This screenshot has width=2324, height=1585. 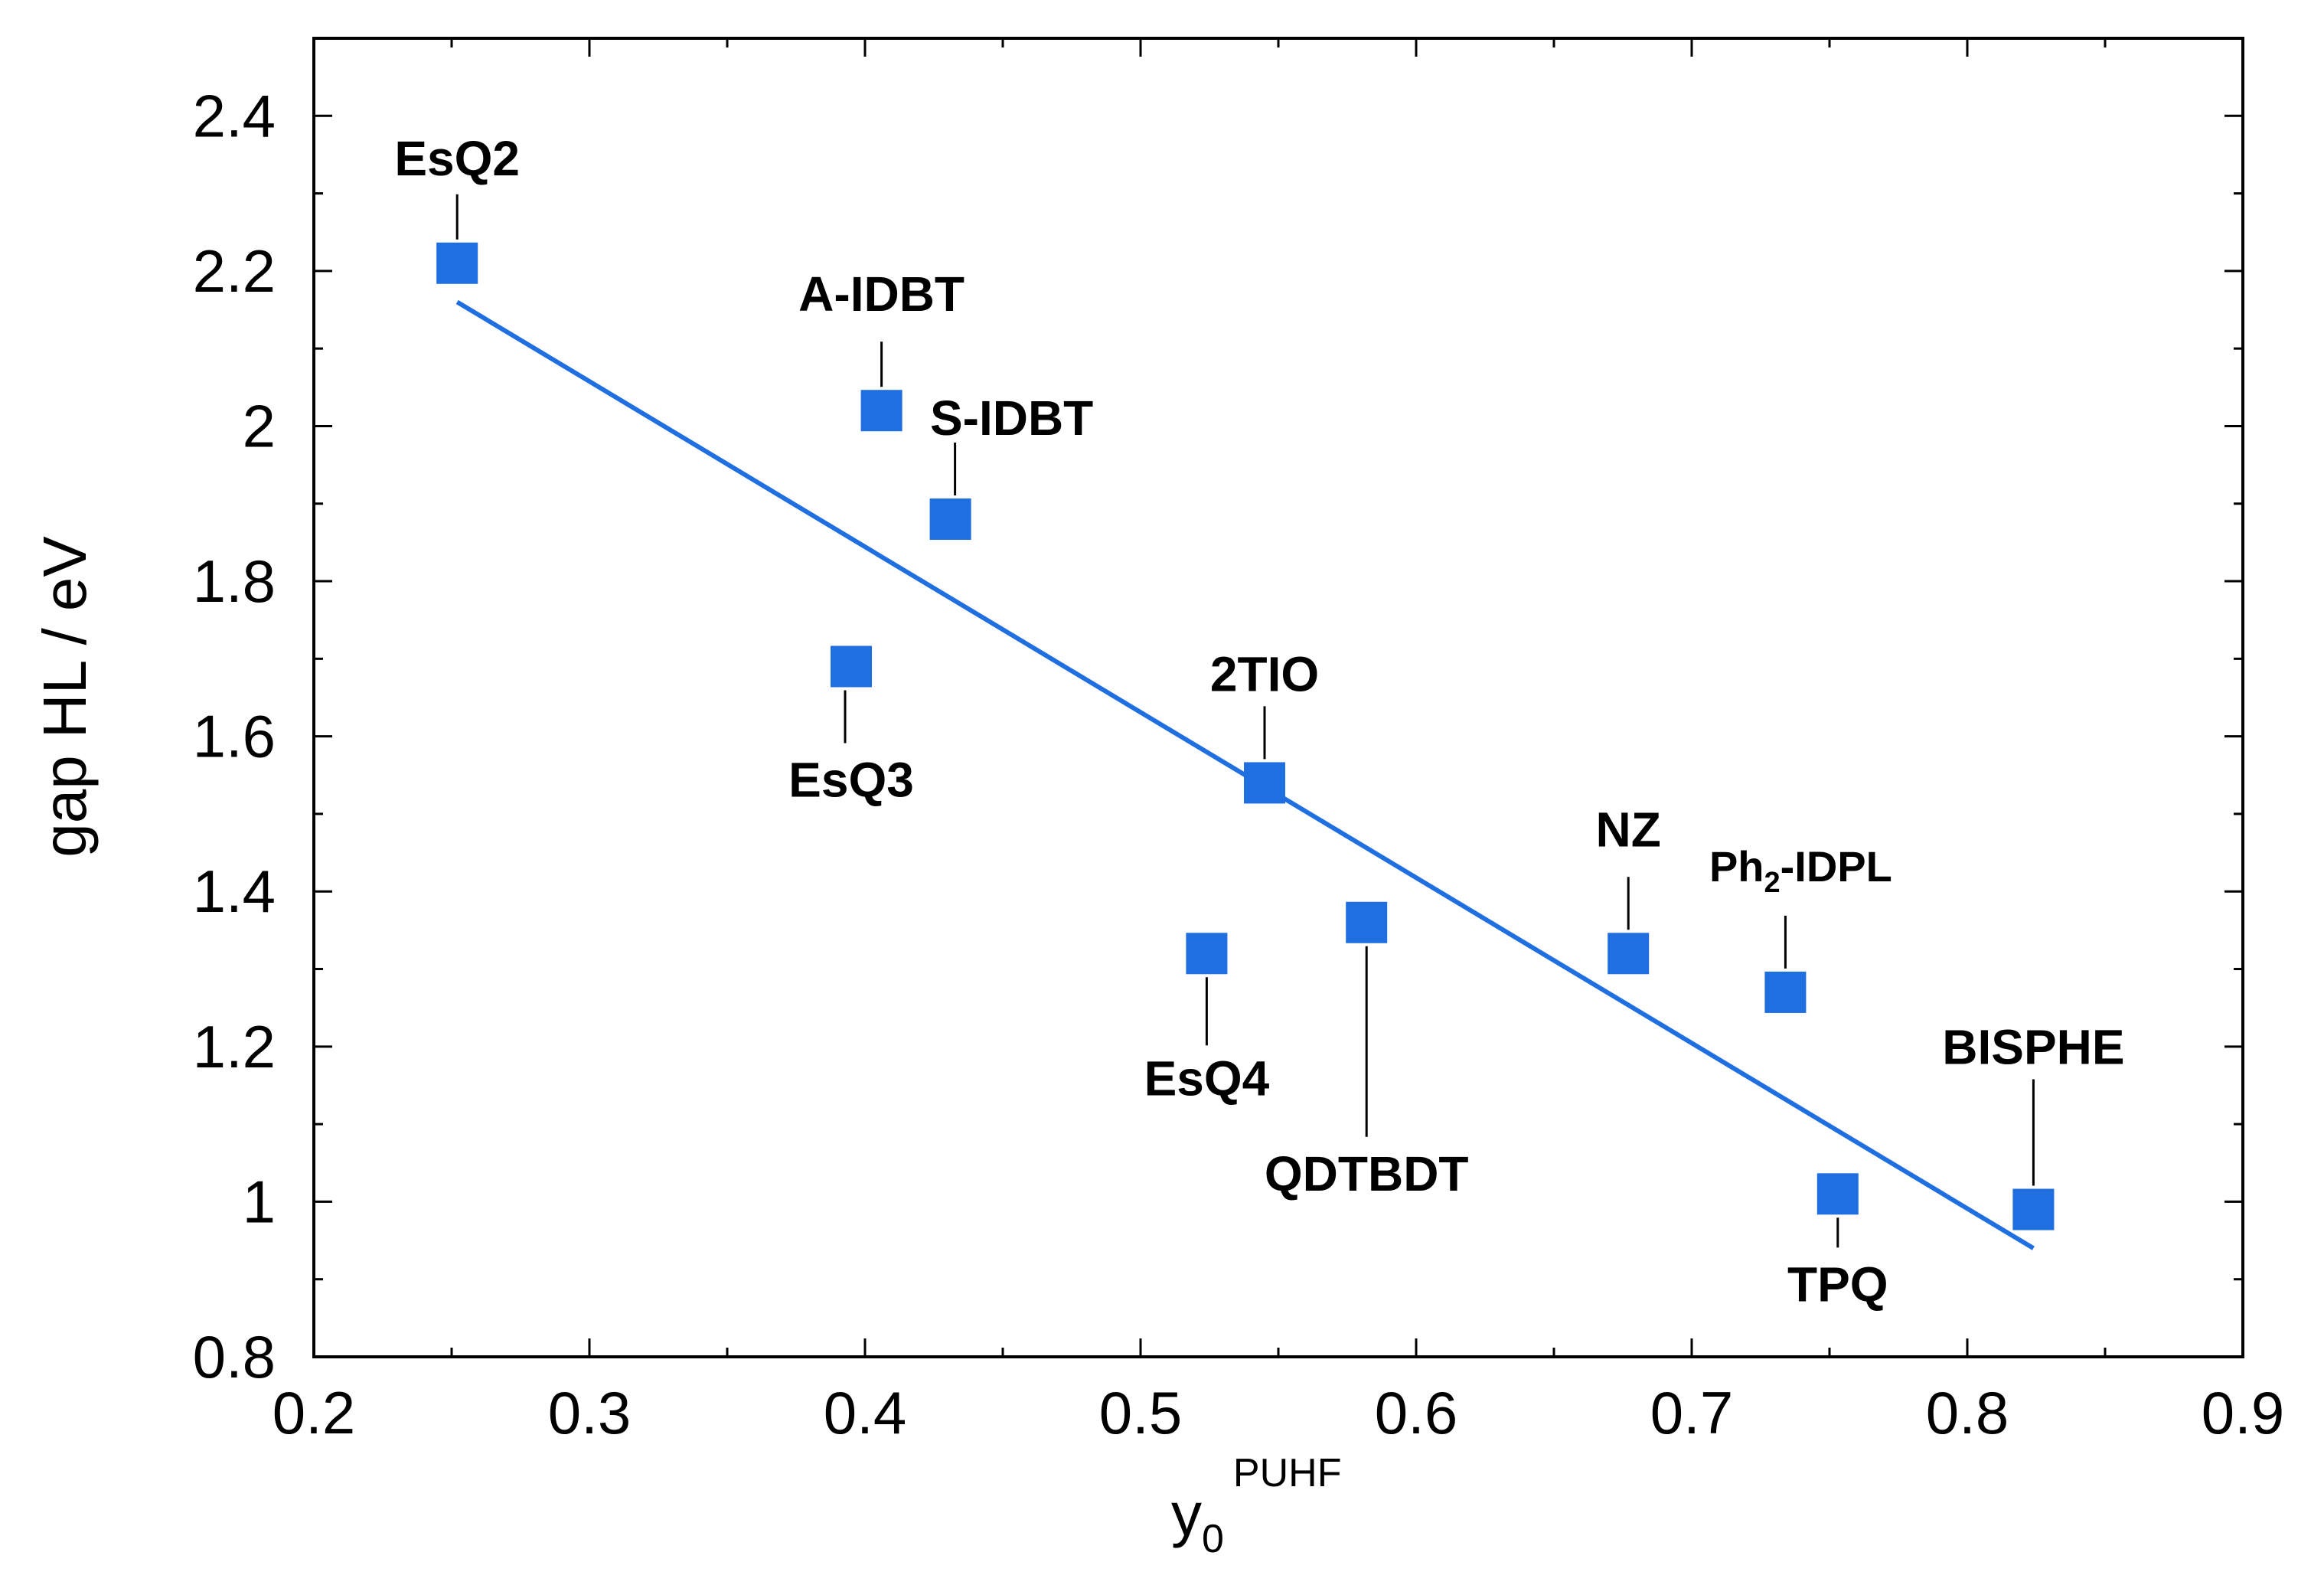 What do you see at coordinates (457, 158) in the screenshot?
I see `point-label: EsQ2` at bounding box center [457, 158].